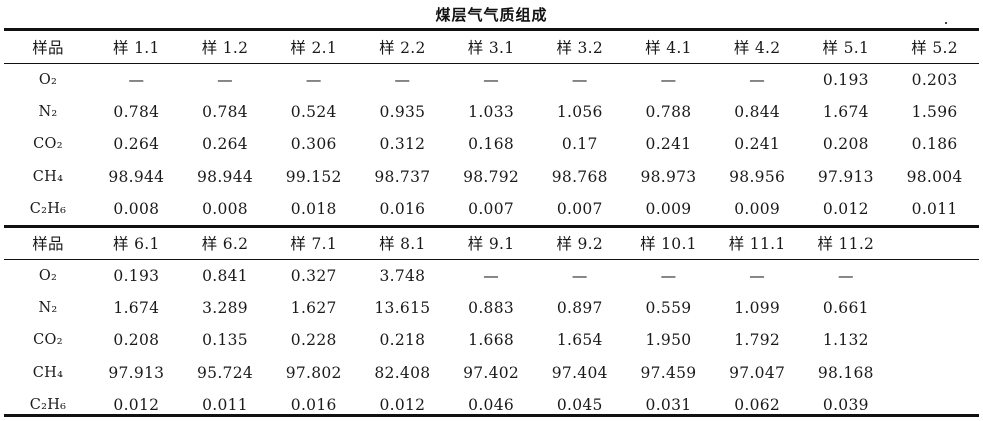 The image size is (983, 421). I want to click on table-cell: 98.768, so click(579, 176).